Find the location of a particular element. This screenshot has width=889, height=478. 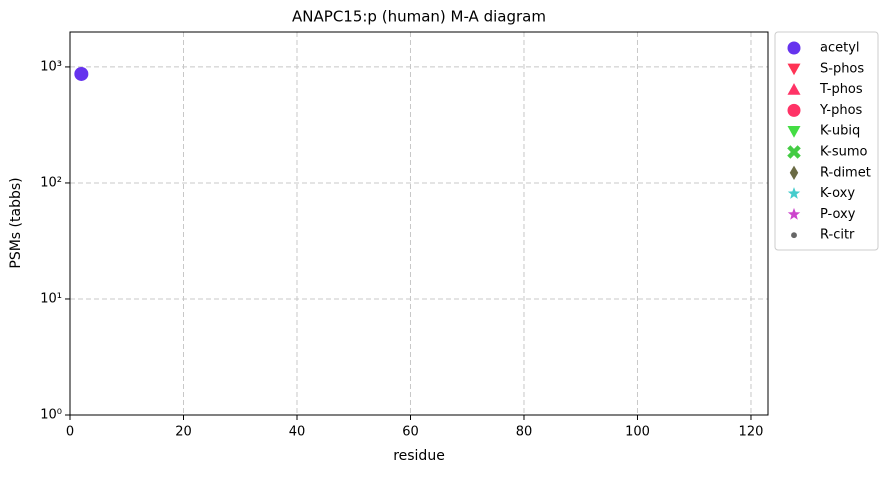

y-axis-label: PSMs (tabbs) is located at coordinates (16, 222).